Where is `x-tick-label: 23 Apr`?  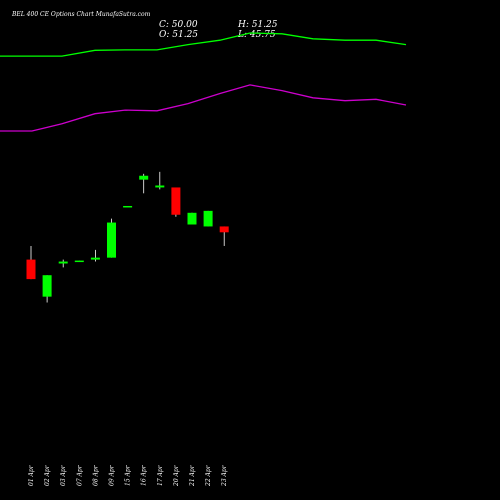
x-tick-label: 23 Apr is located at coordinates (224, 475).